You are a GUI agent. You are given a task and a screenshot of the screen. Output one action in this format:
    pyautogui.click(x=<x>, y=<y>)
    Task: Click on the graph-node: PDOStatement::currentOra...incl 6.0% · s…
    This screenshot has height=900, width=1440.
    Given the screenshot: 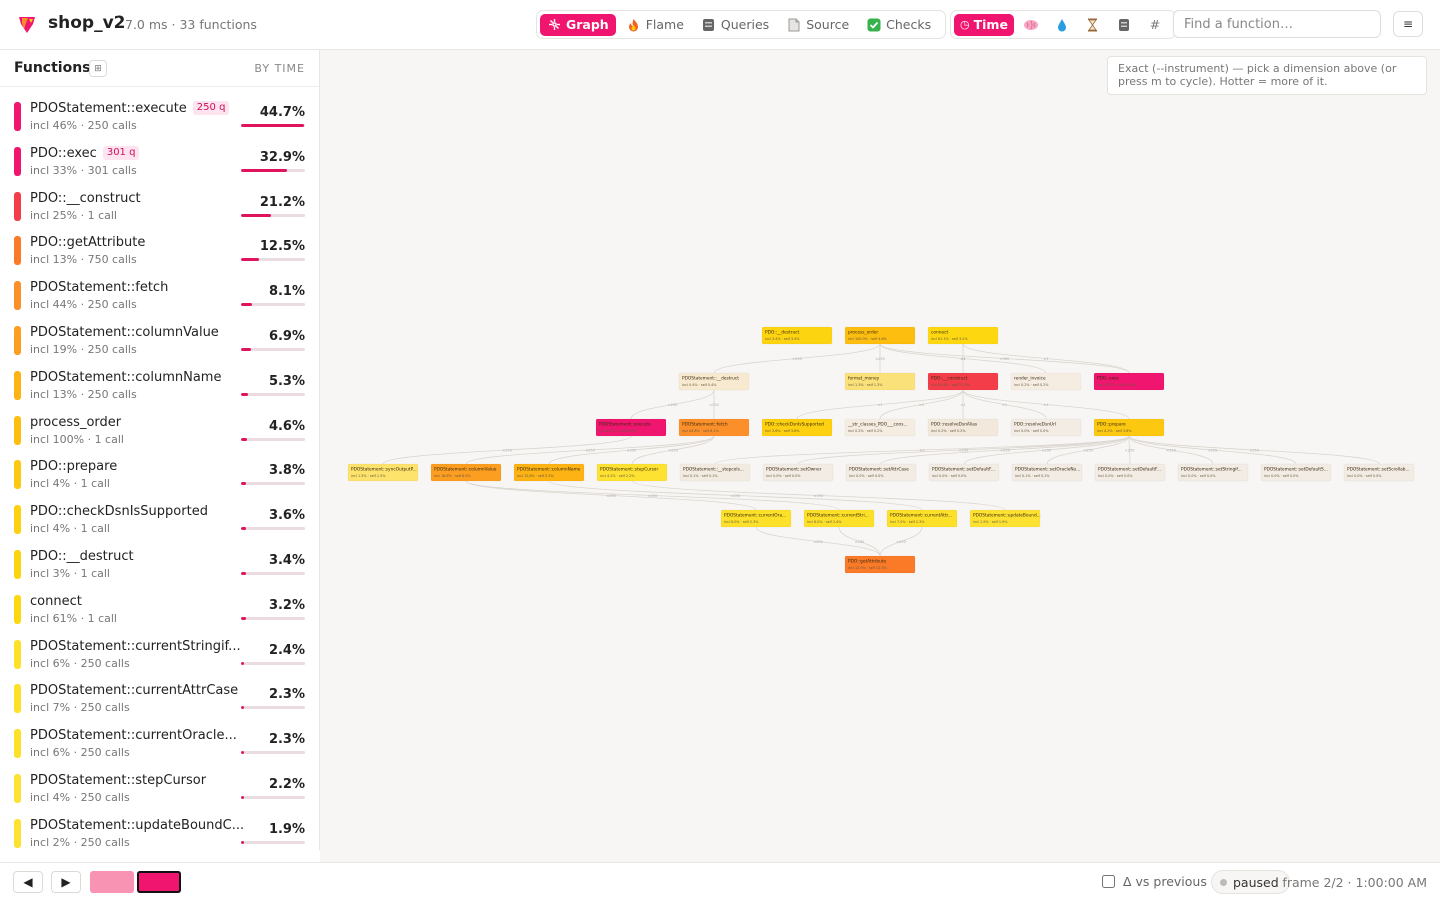 What is the action you would take?
    pyautogui.click(x=756, y=518)
    